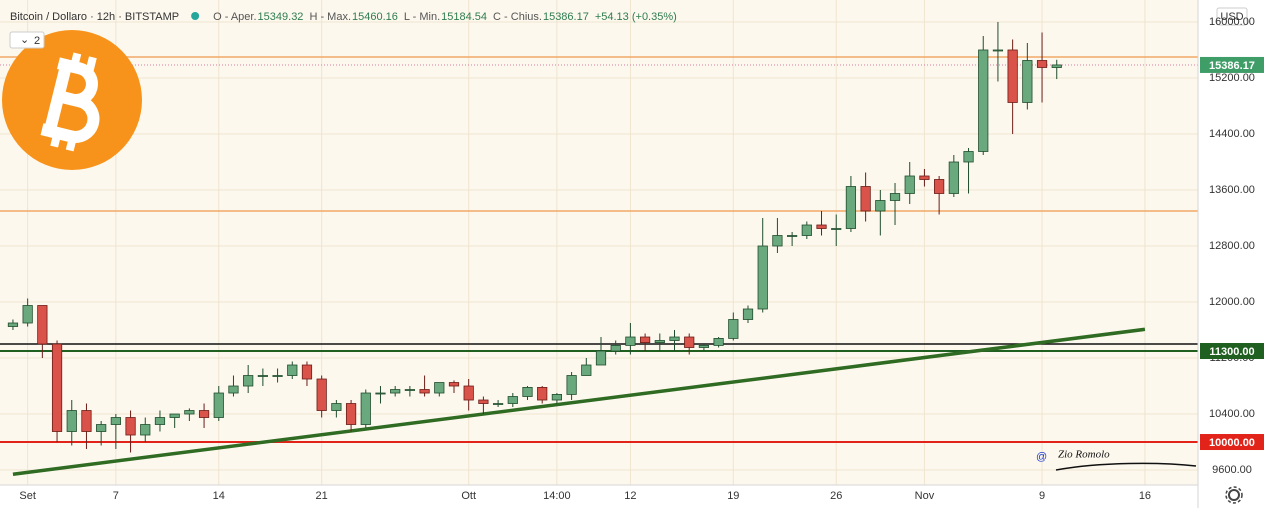 The height and width of the screenshot is (508, 1266). What do you see at coordinates (1232, 302) in the screenshot?
I see `y-tick-label: 12000.00` at bounding box center [1232, 302].